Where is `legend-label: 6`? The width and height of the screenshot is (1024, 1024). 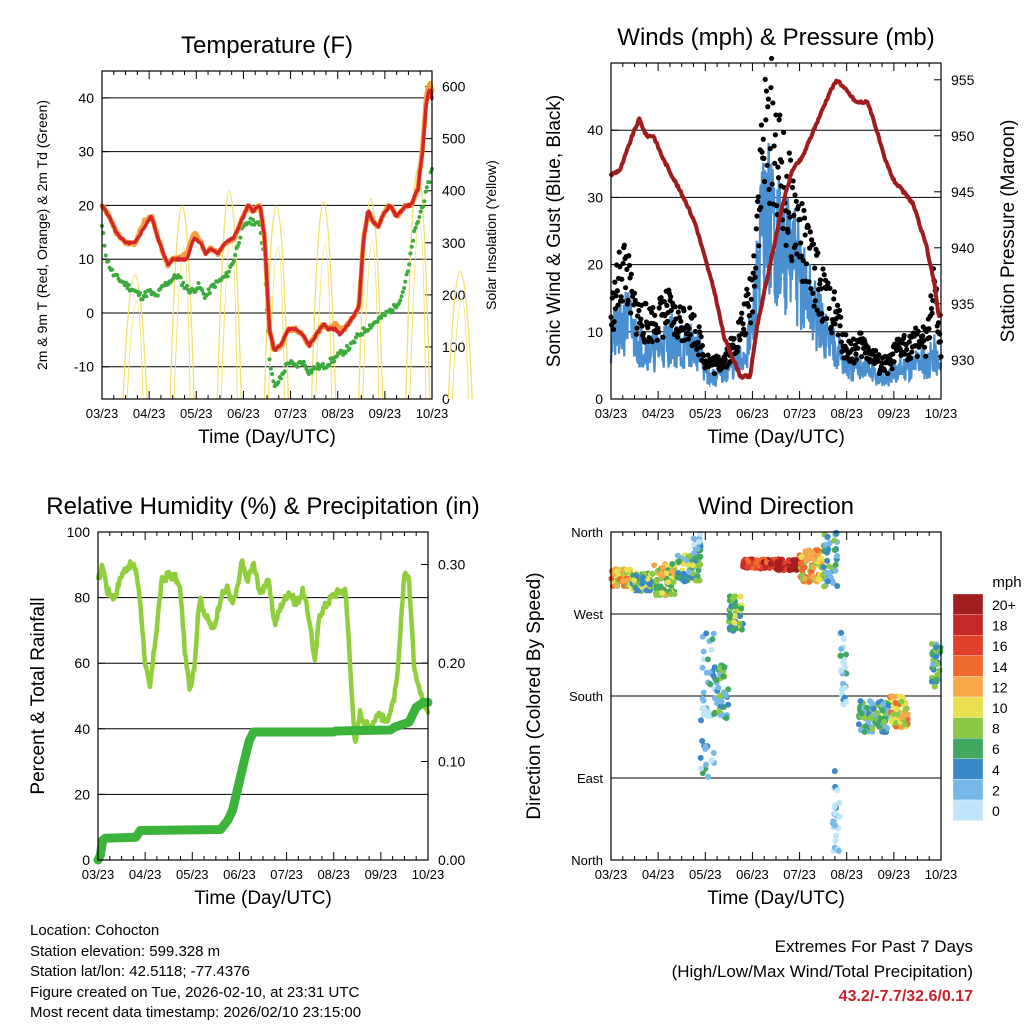
legend-label: 6 is located at coordinates (996, 749).